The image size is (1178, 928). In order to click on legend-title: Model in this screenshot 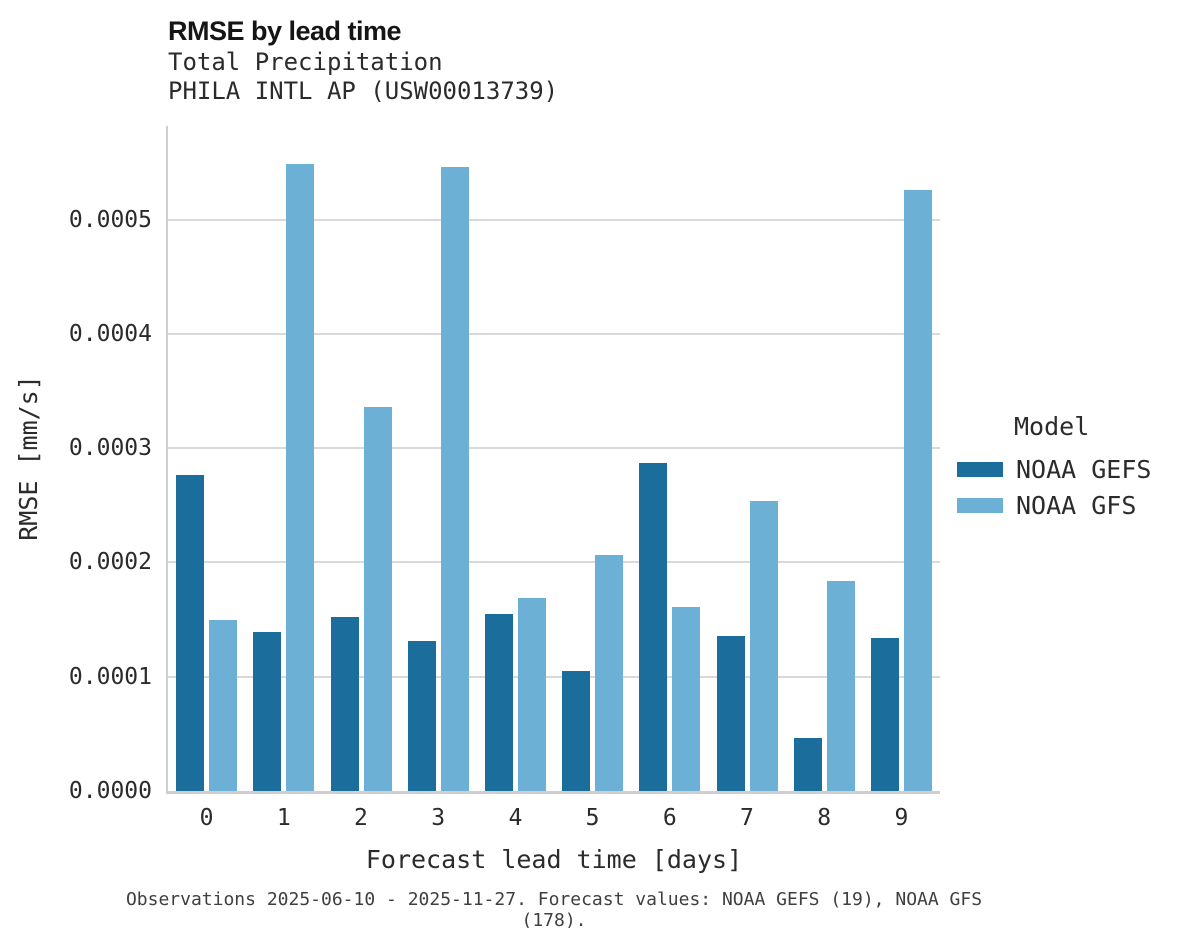, I will do `click(1052, 426)`.